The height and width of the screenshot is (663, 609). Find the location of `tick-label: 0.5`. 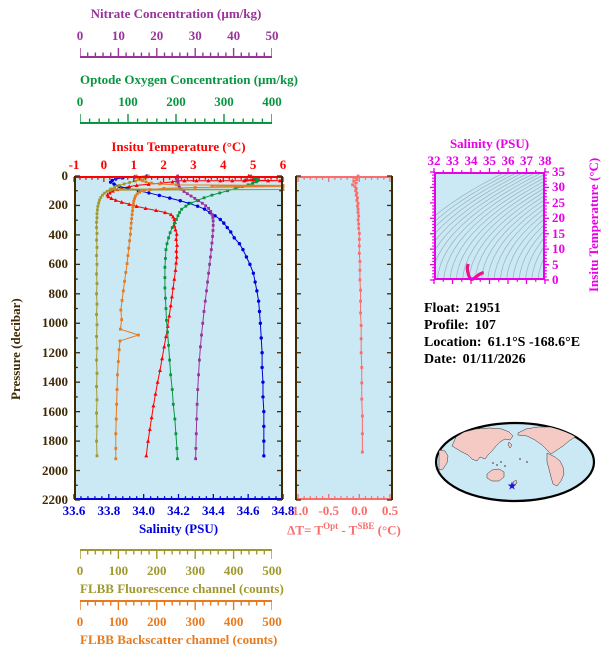

tick-label: 0.5 is located at coordinates (390, 510).